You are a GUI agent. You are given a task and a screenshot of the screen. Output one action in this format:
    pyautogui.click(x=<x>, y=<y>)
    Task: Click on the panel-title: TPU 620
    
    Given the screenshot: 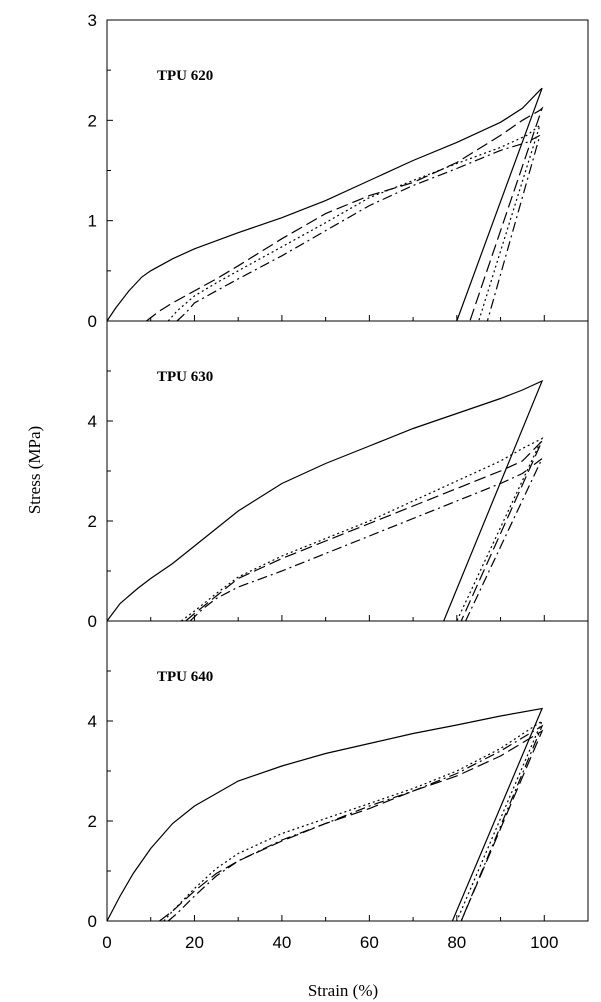 What is the action you would take?
    pyautogui.click(x=185, y=76)
    